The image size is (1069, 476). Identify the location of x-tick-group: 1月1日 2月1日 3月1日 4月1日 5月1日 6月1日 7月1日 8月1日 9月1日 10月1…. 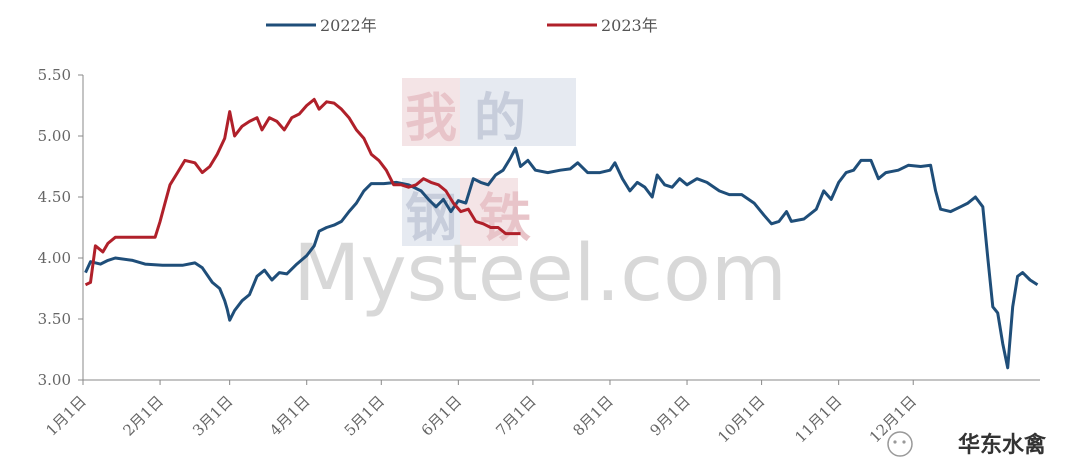
(481, 413).